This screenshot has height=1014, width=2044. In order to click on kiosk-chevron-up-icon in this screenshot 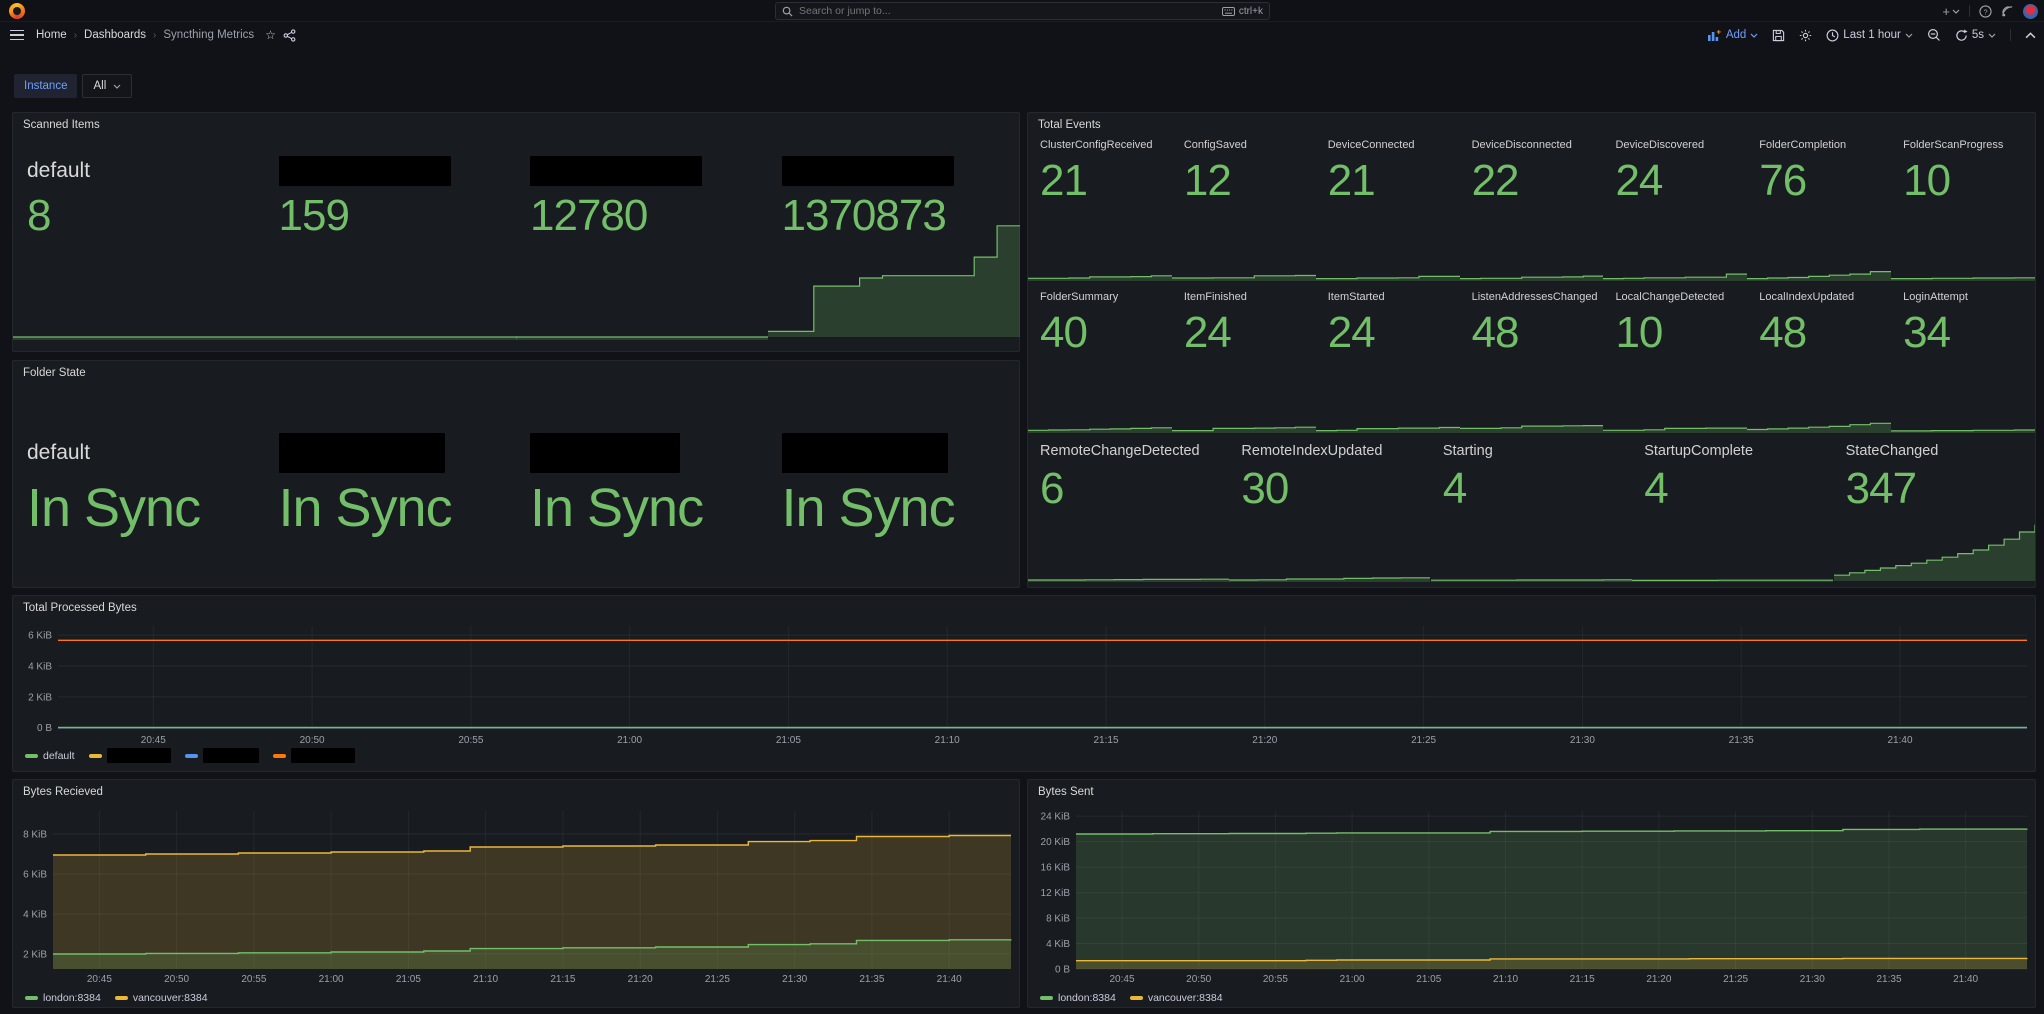, I will do `click(2030, 35)`.